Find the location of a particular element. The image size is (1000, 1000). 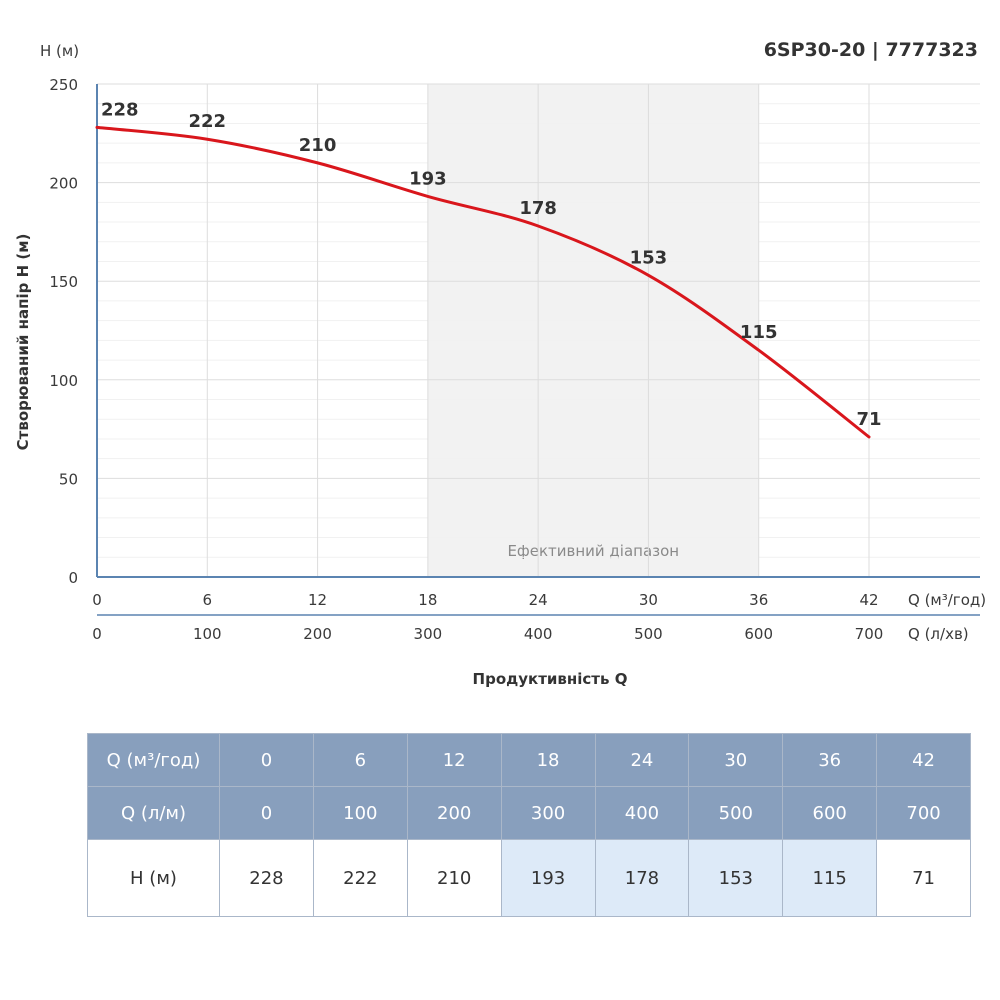

table-cell: 210 is located at coordinates (454, 878).